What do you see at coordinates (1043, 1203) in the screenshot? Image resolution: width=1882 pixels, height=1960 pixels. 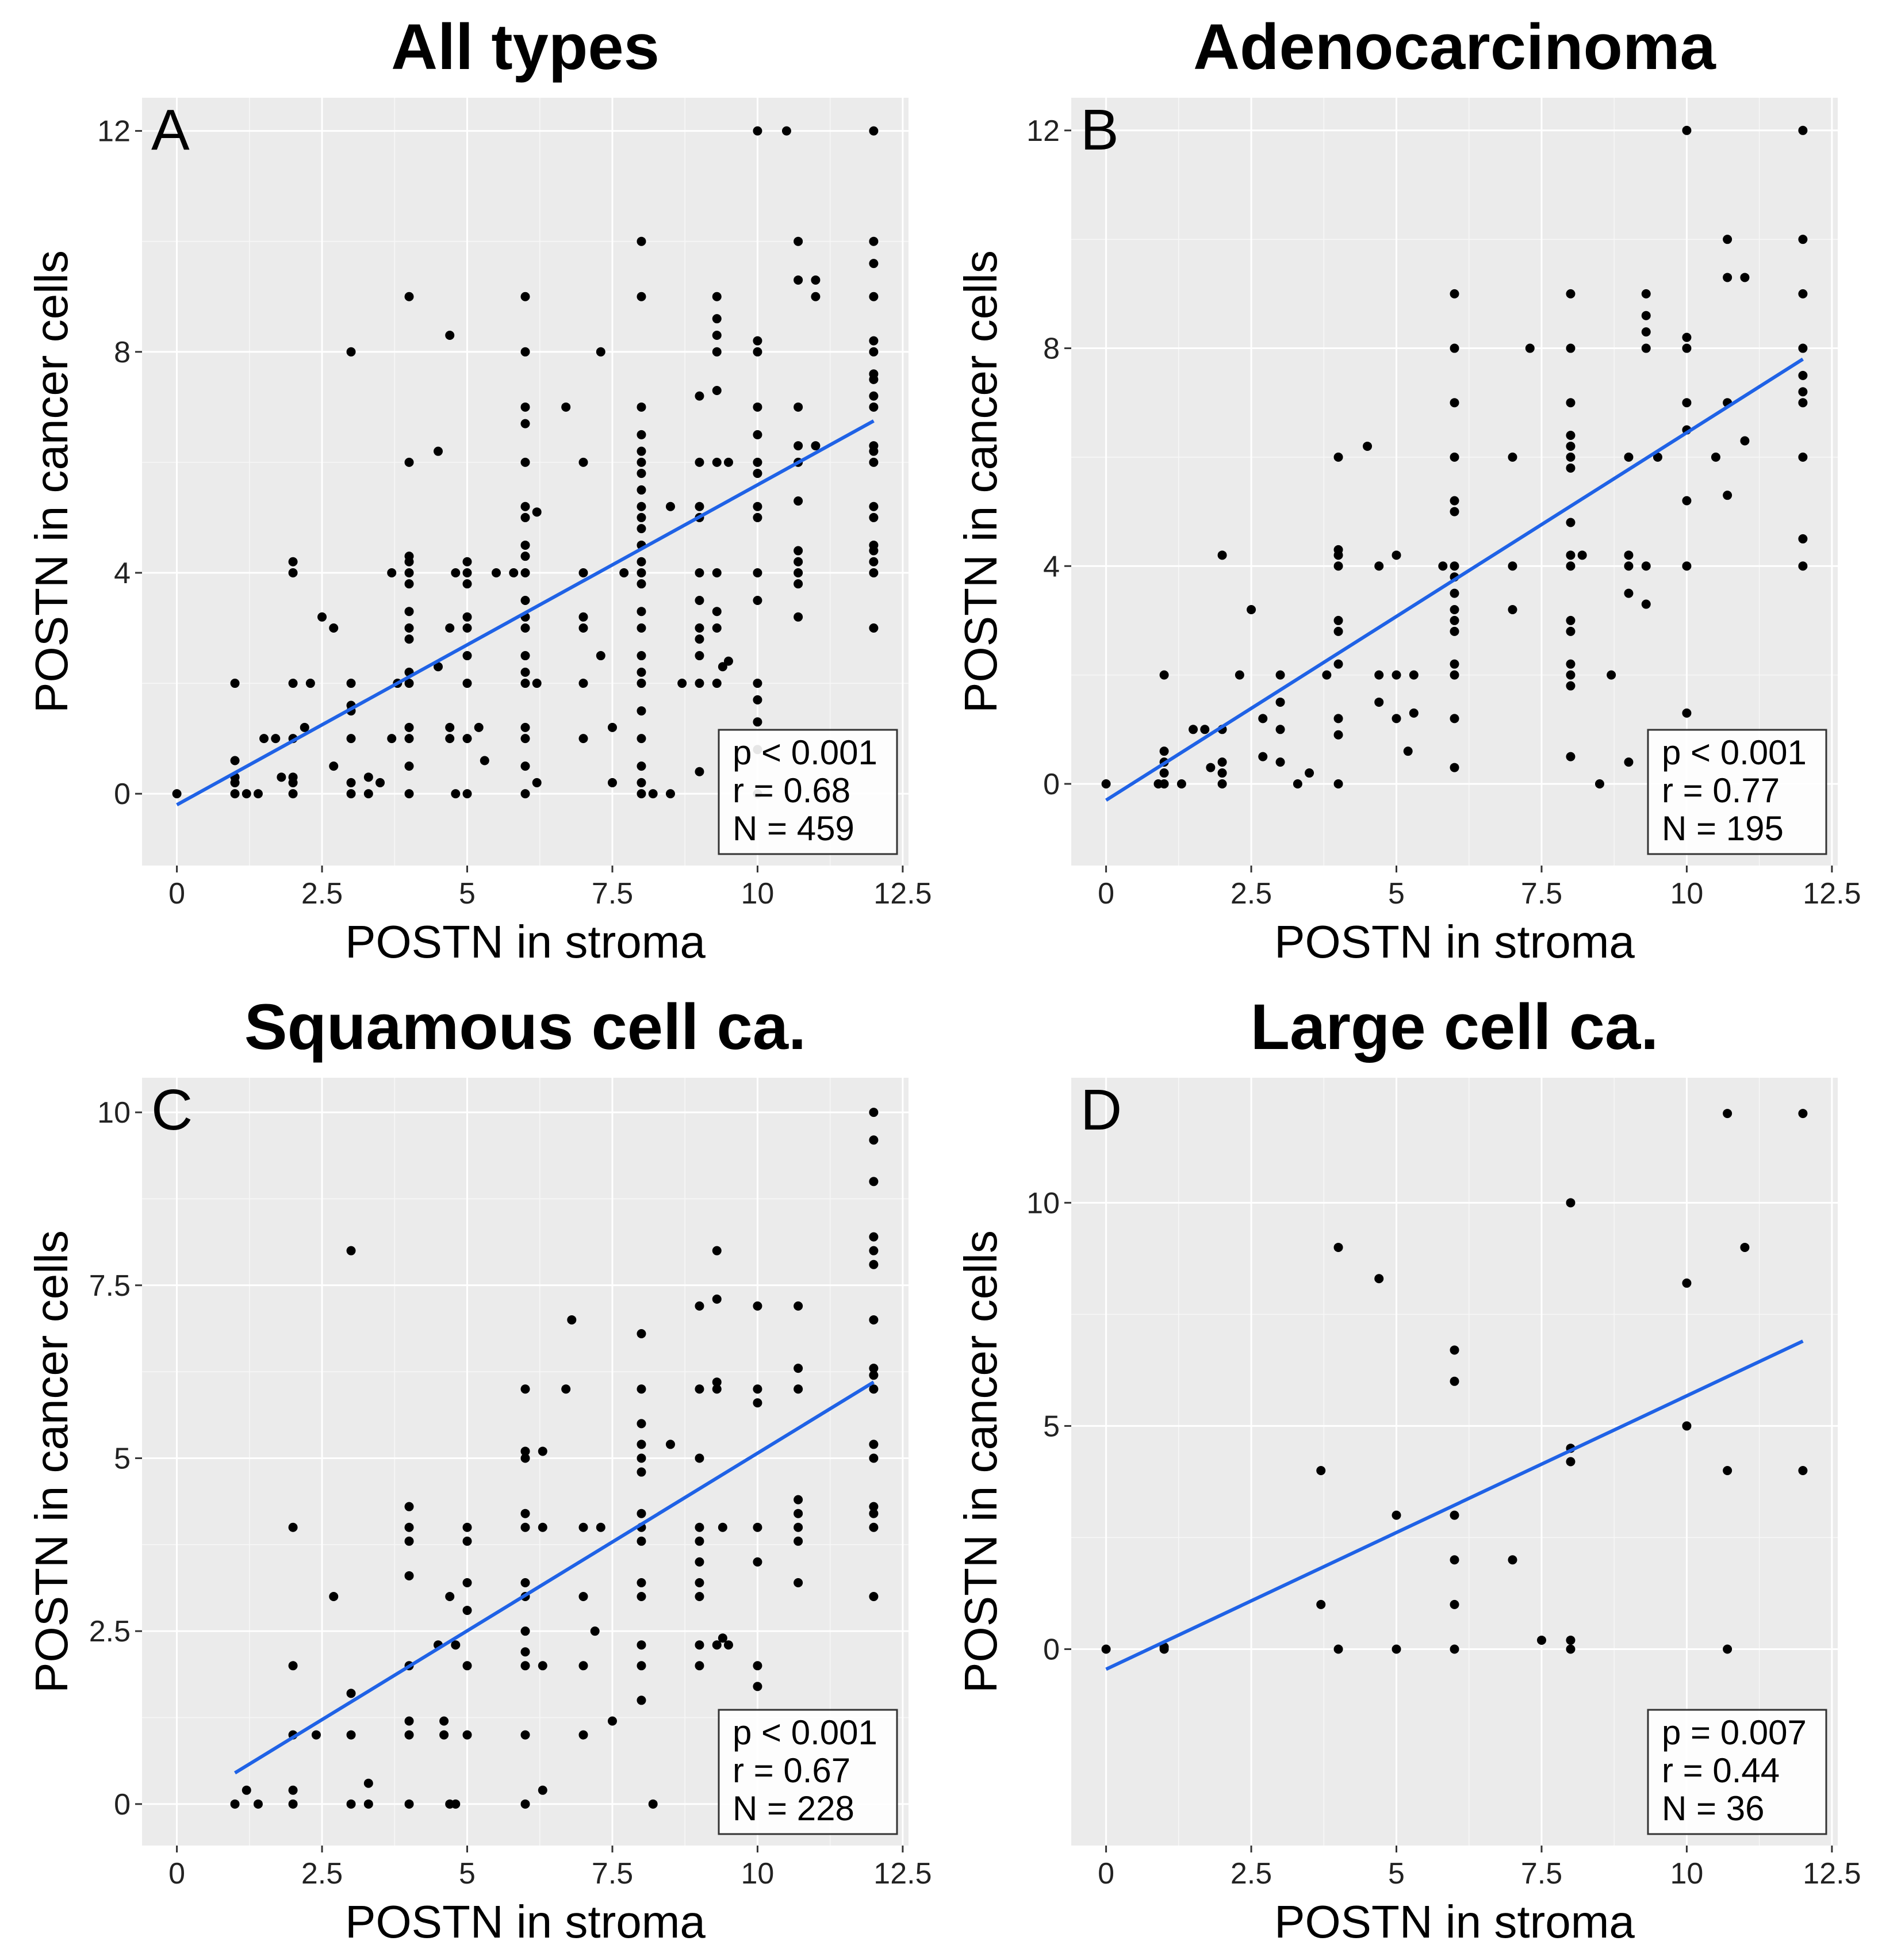 I see `y-tick-label: 10` at bounding box center [1043, 1203].